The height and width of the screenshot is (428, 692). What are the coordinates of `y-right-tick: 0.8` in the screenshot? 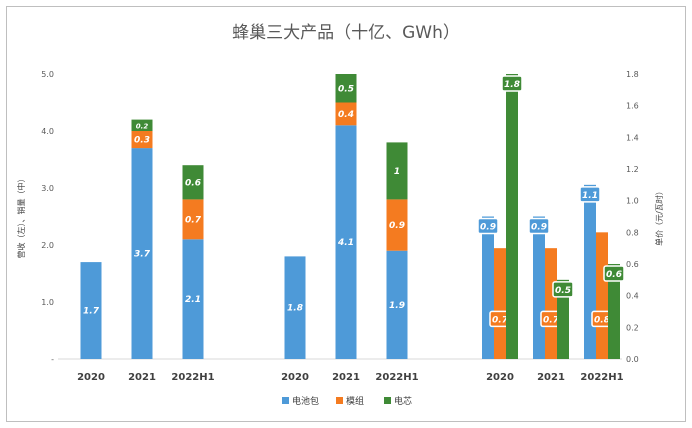 It's located at (632, 232).